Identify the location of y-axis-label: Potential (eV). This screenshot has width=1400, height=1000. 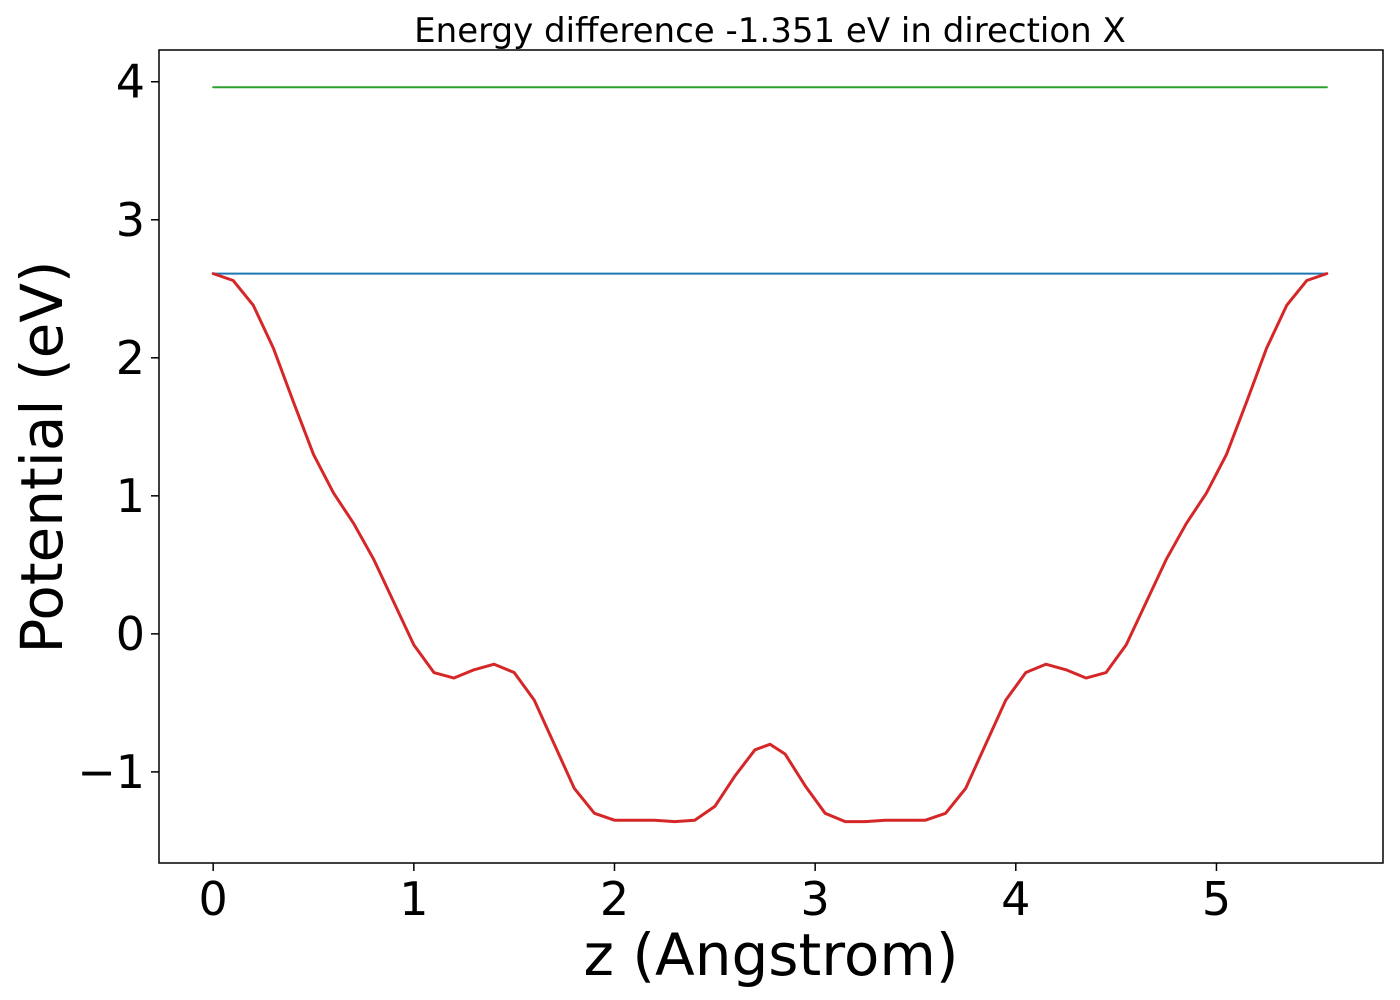
(42, 456).